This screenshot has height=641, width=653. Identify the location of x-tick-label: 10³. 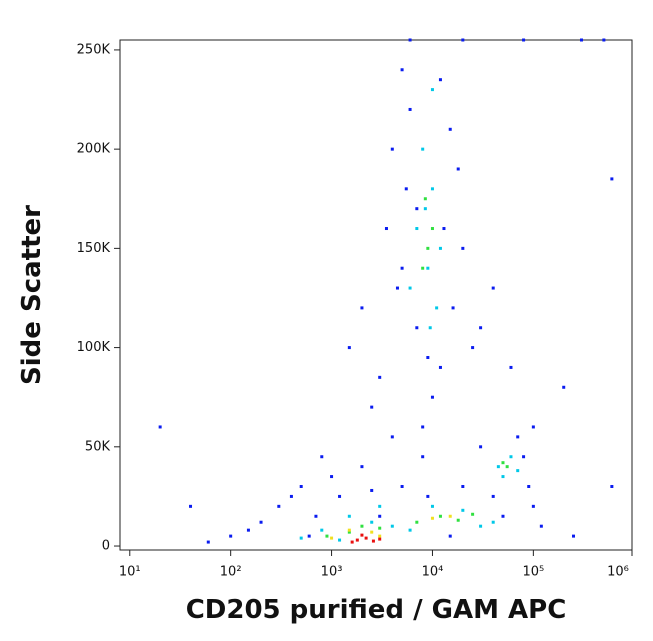
(332, 572).